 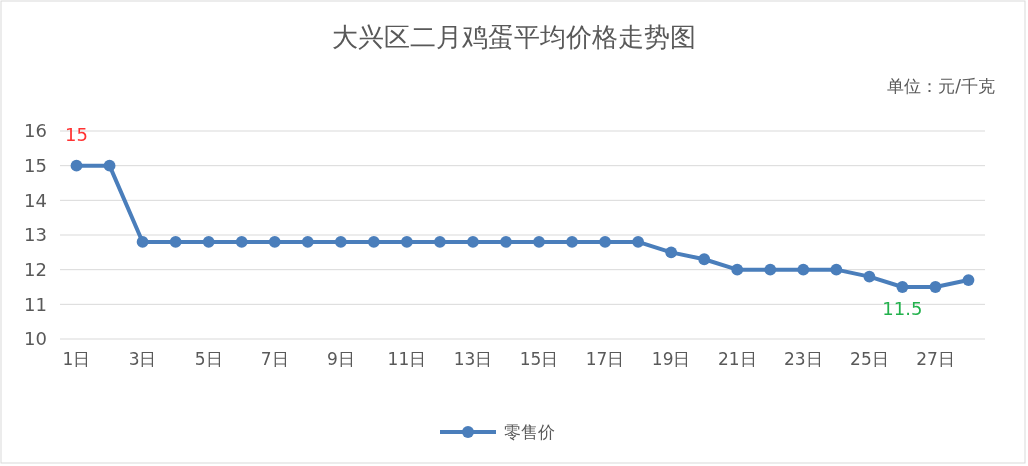 What do you see at coordinates (902, 308) in the screenshot?
I see `annotation: 11.5` at bounding box center [902, 308].